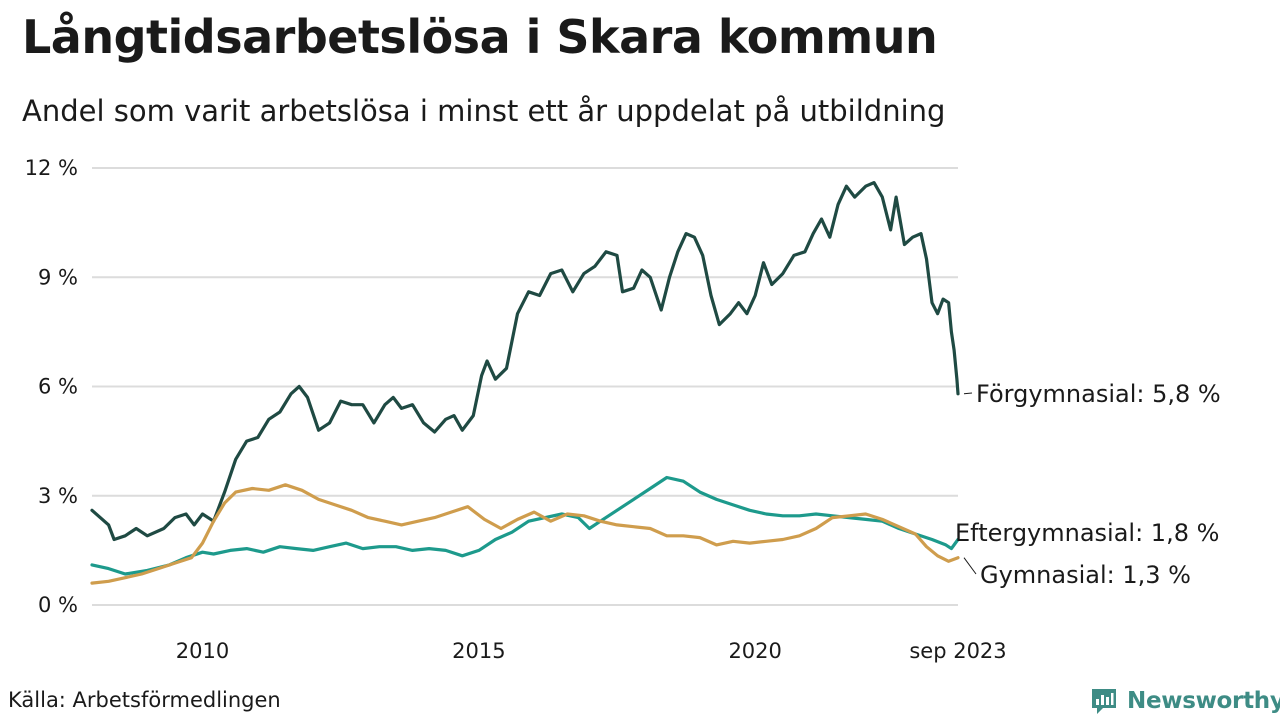  I want to click on x-tick-label: 2010, so click(202, 651).